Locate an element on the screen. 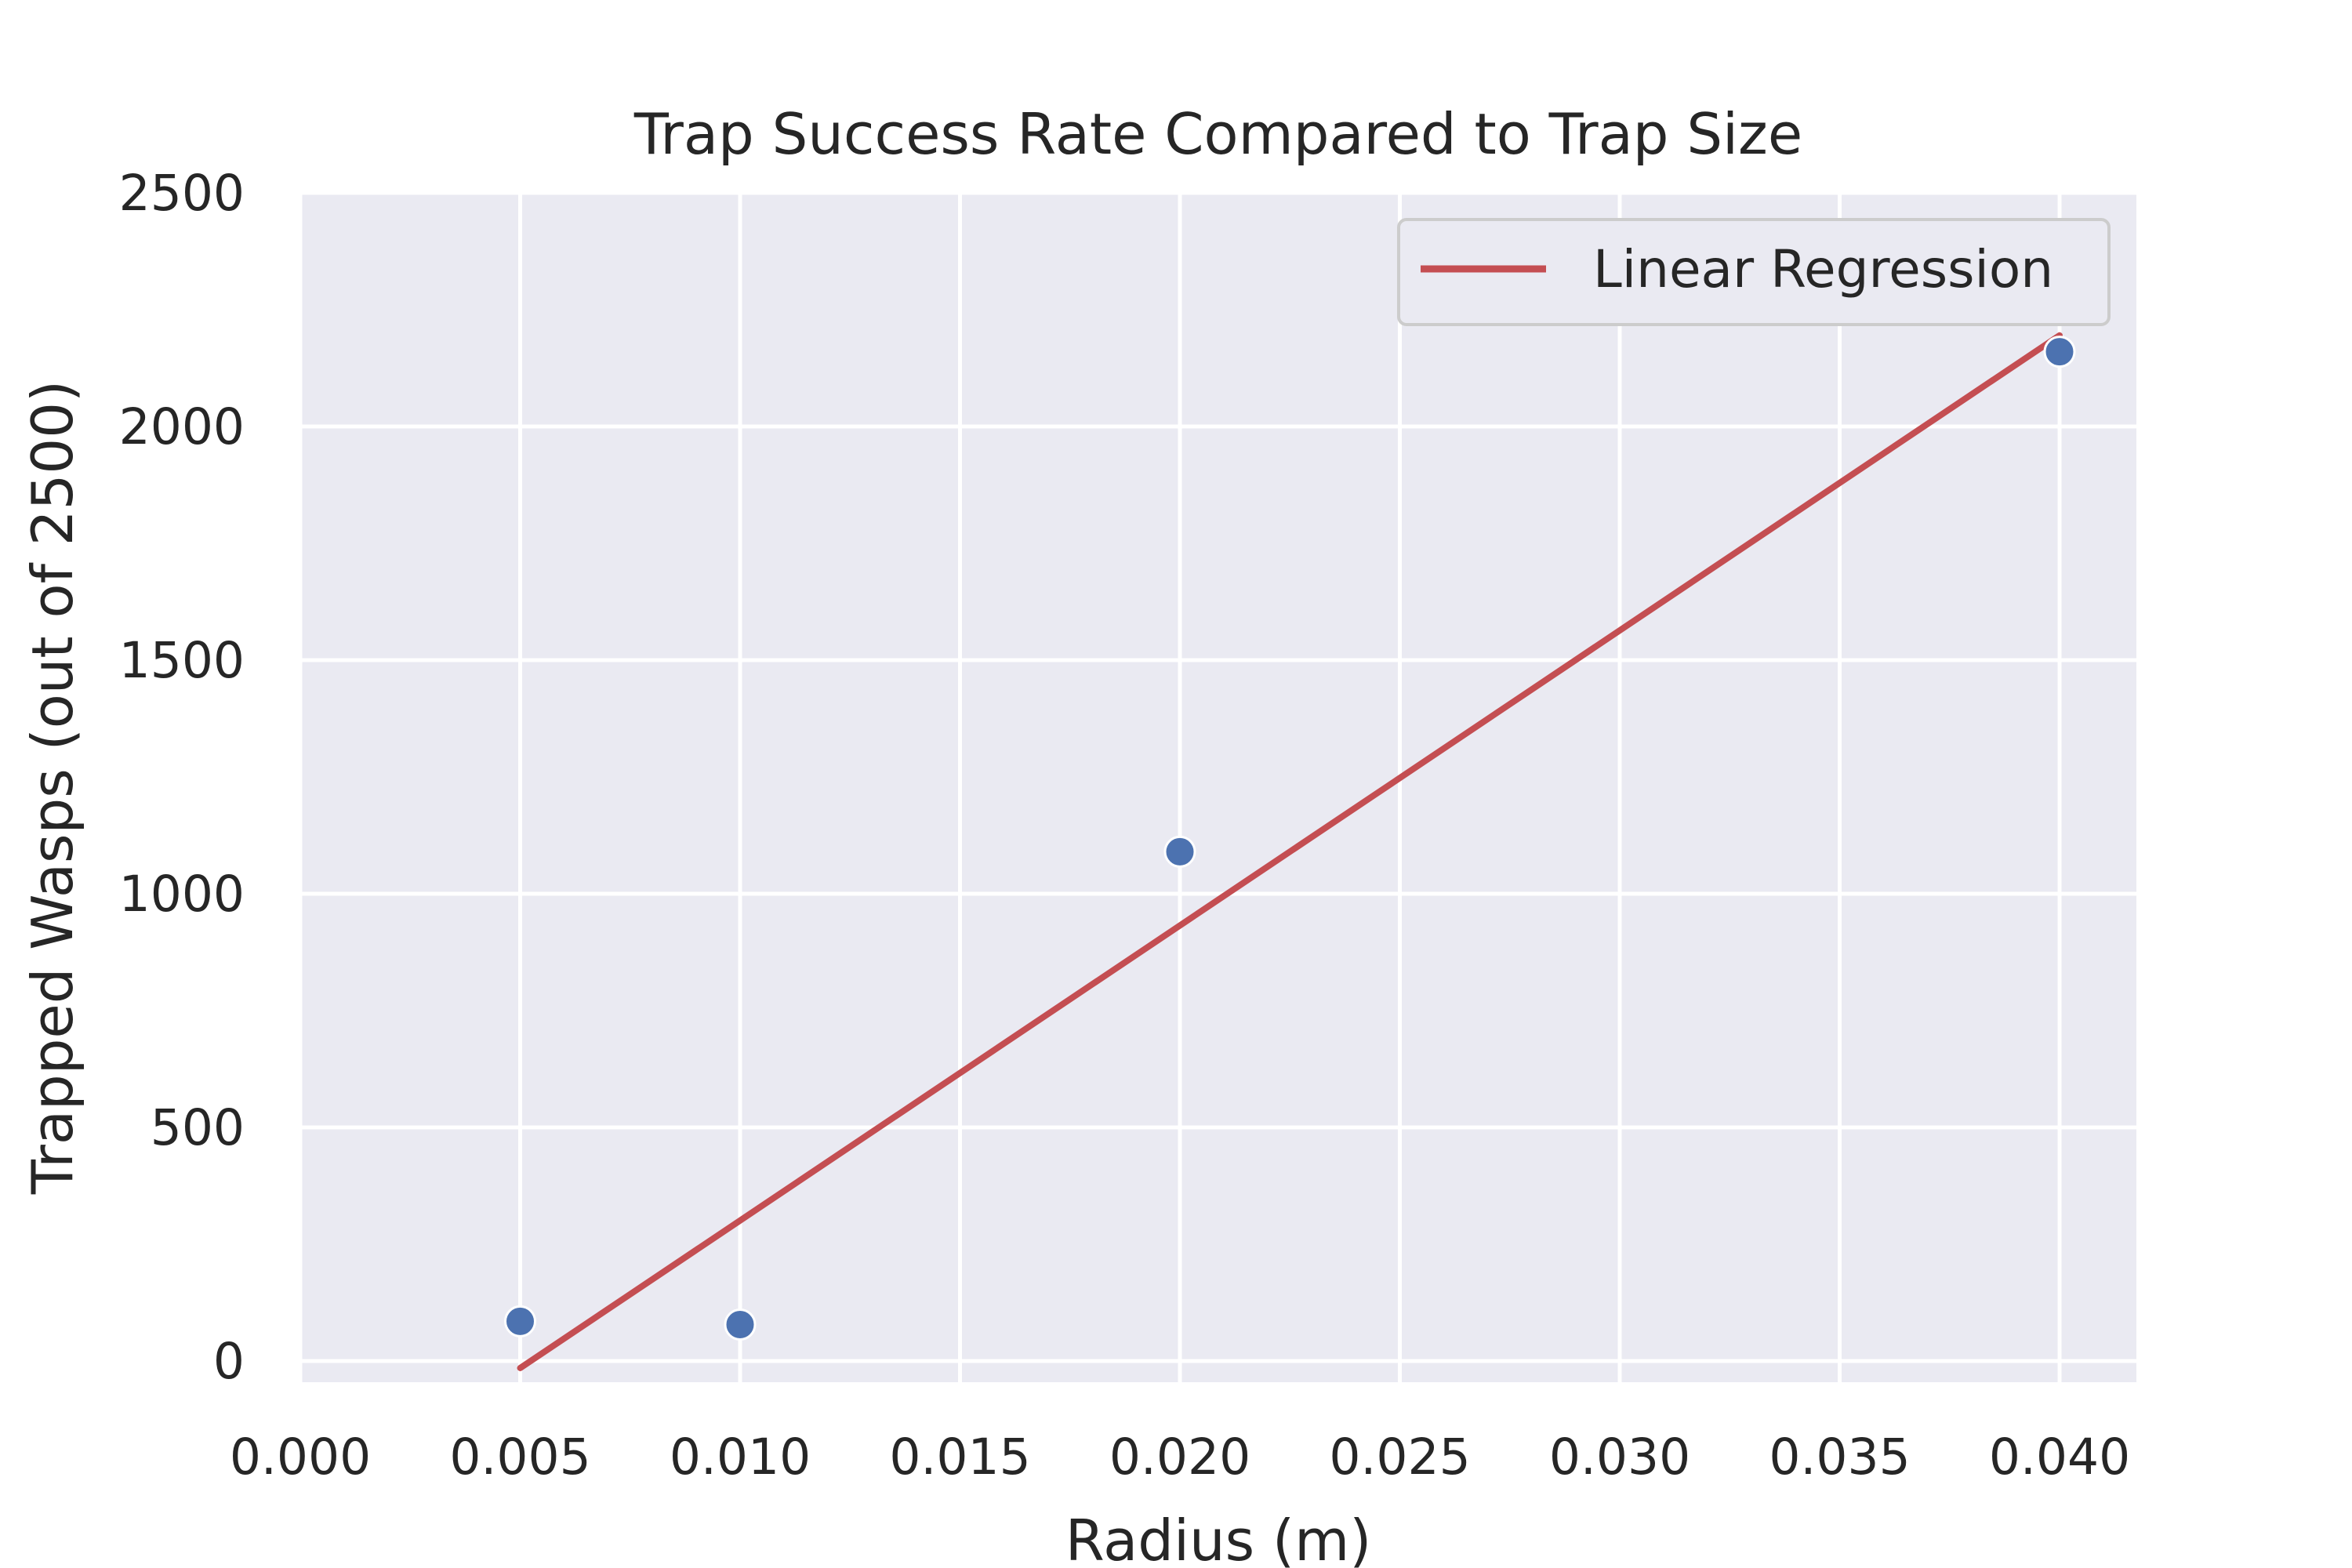 The height and width of the screenshot is (1568, 2352). x-tick-label: 0.040 is located at coordinates (2059, 1457).